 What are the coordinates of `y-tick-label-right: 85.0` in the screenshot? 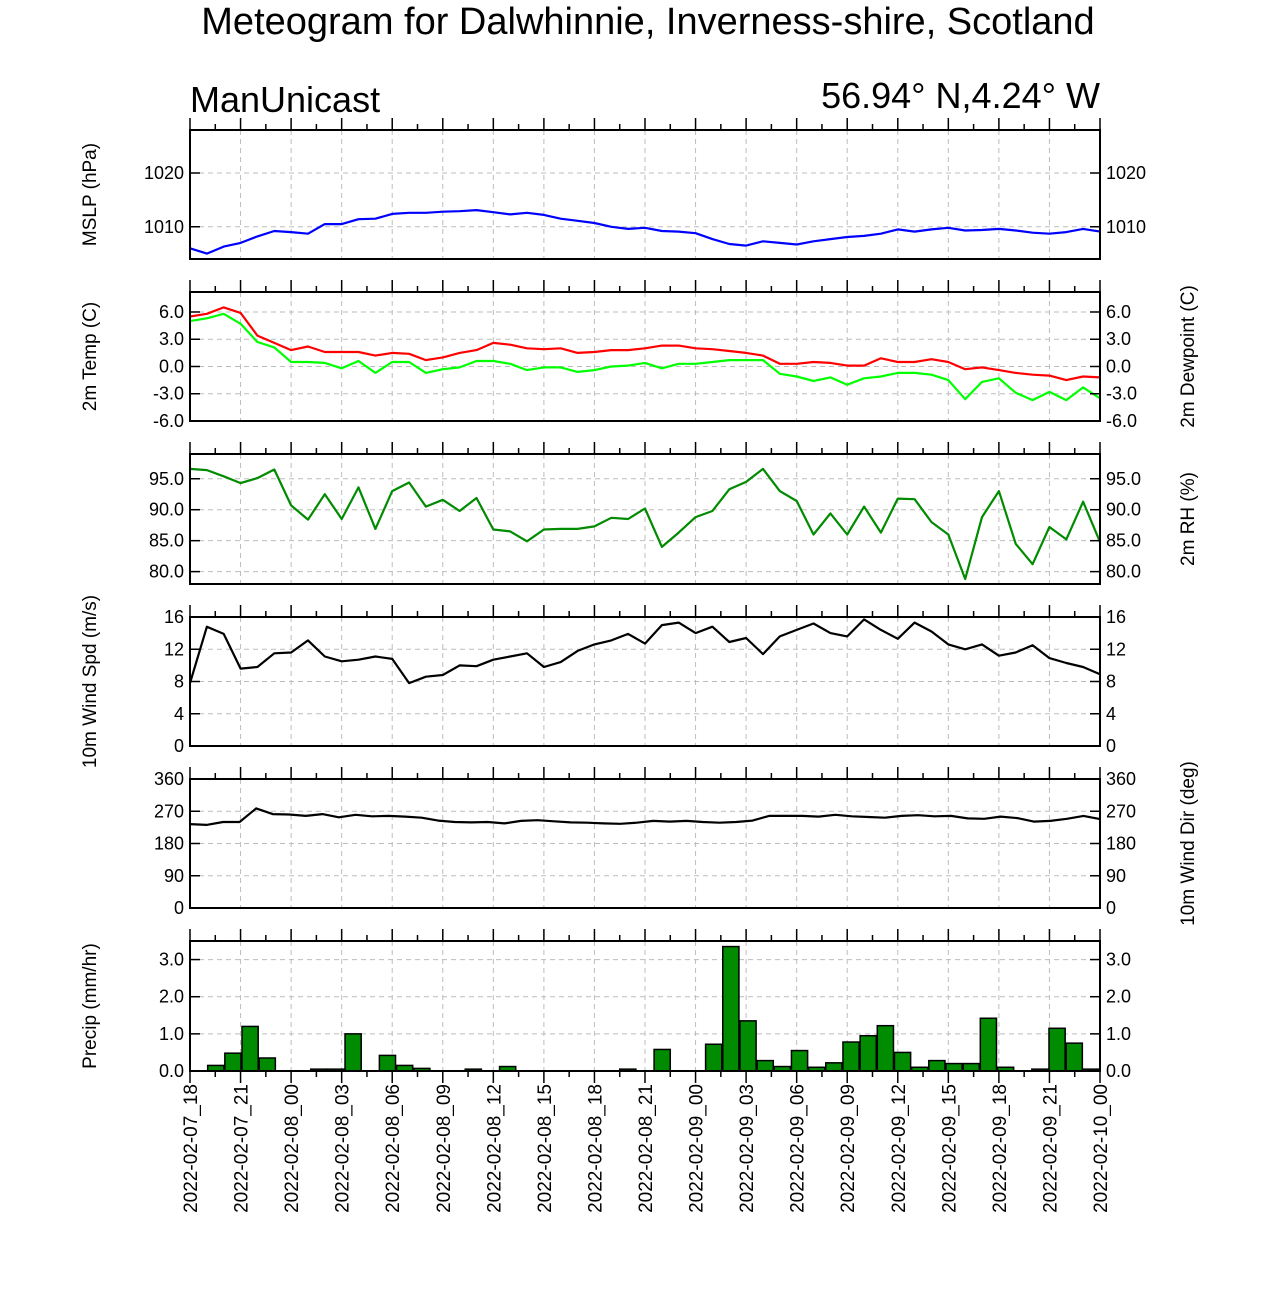 It's located at (1123, 541).